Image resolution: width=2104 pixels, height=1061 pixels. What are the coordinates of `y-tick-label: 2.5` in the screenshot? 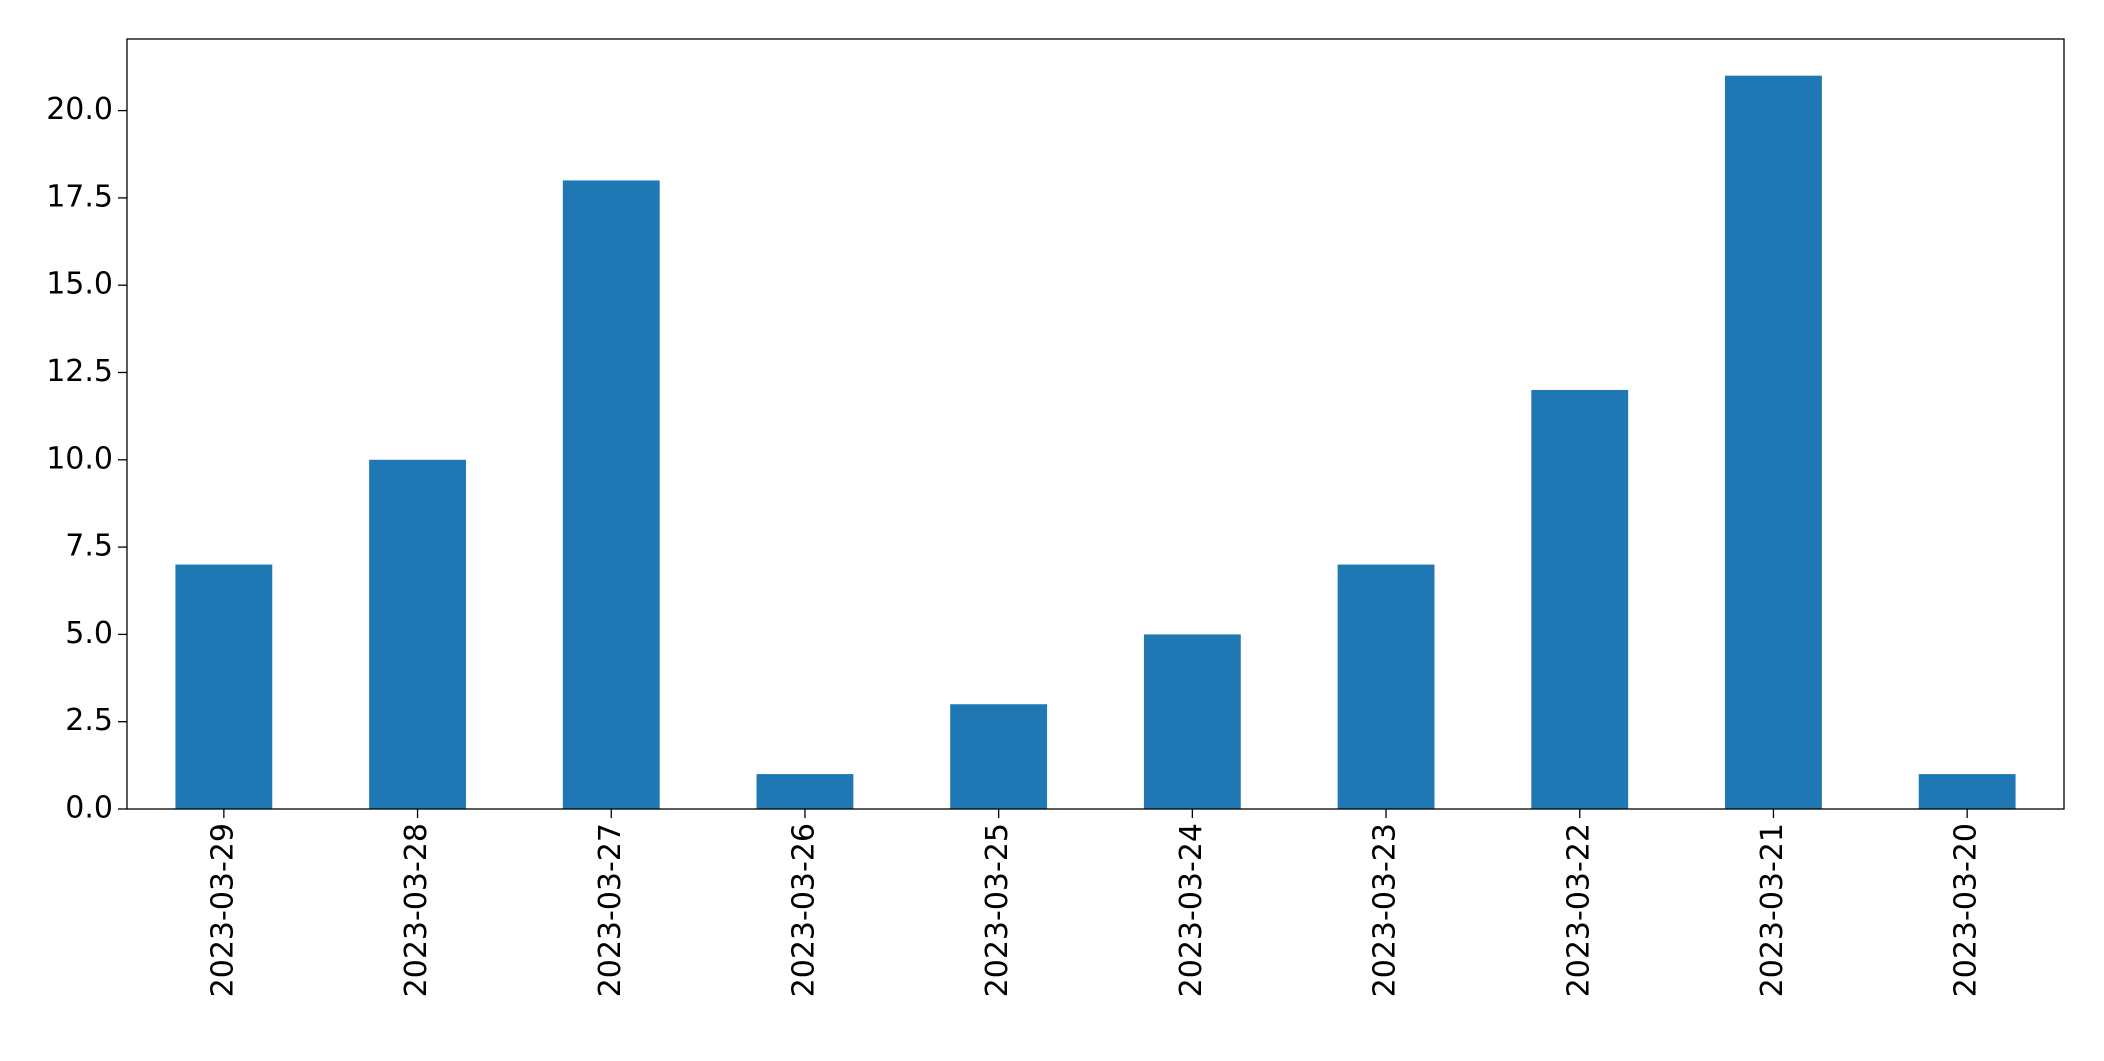 It's located at (89, 720).